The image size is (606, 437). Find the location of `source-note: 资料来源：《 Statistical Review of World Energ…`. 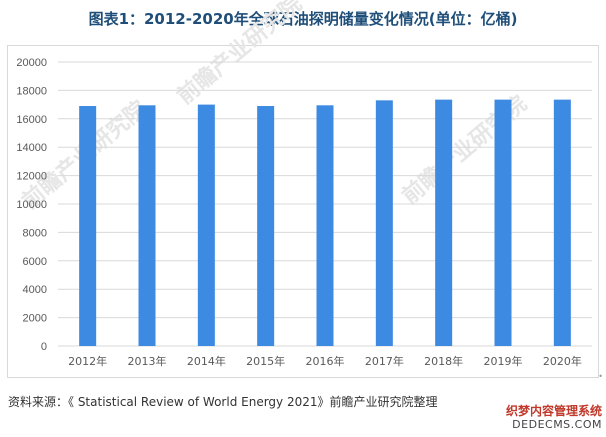

source-note: 资料来源：《 Statistical Review of World Energ… is located at coordinates (223, 402).